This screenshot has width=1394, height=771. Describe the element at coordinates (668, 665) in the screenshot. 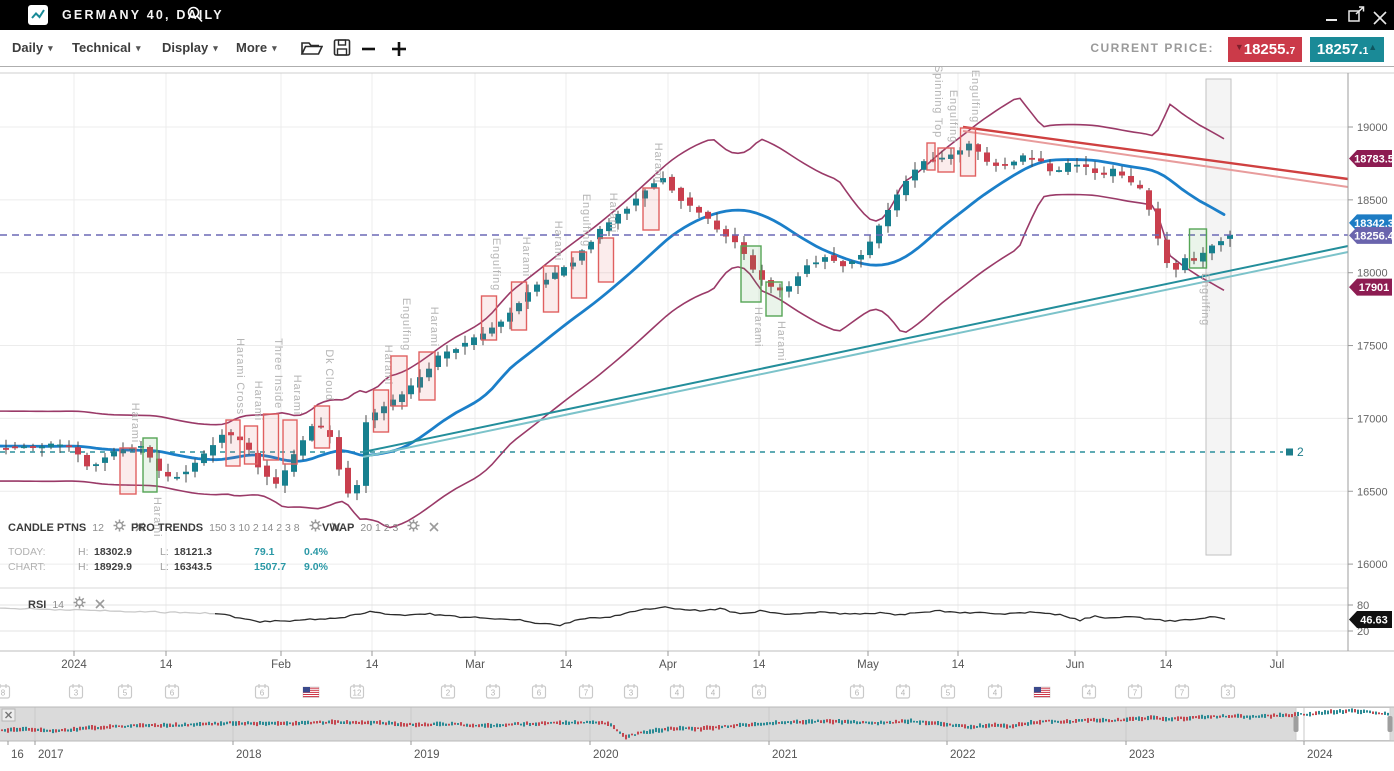

I see `svg-text: Apr` at that location.